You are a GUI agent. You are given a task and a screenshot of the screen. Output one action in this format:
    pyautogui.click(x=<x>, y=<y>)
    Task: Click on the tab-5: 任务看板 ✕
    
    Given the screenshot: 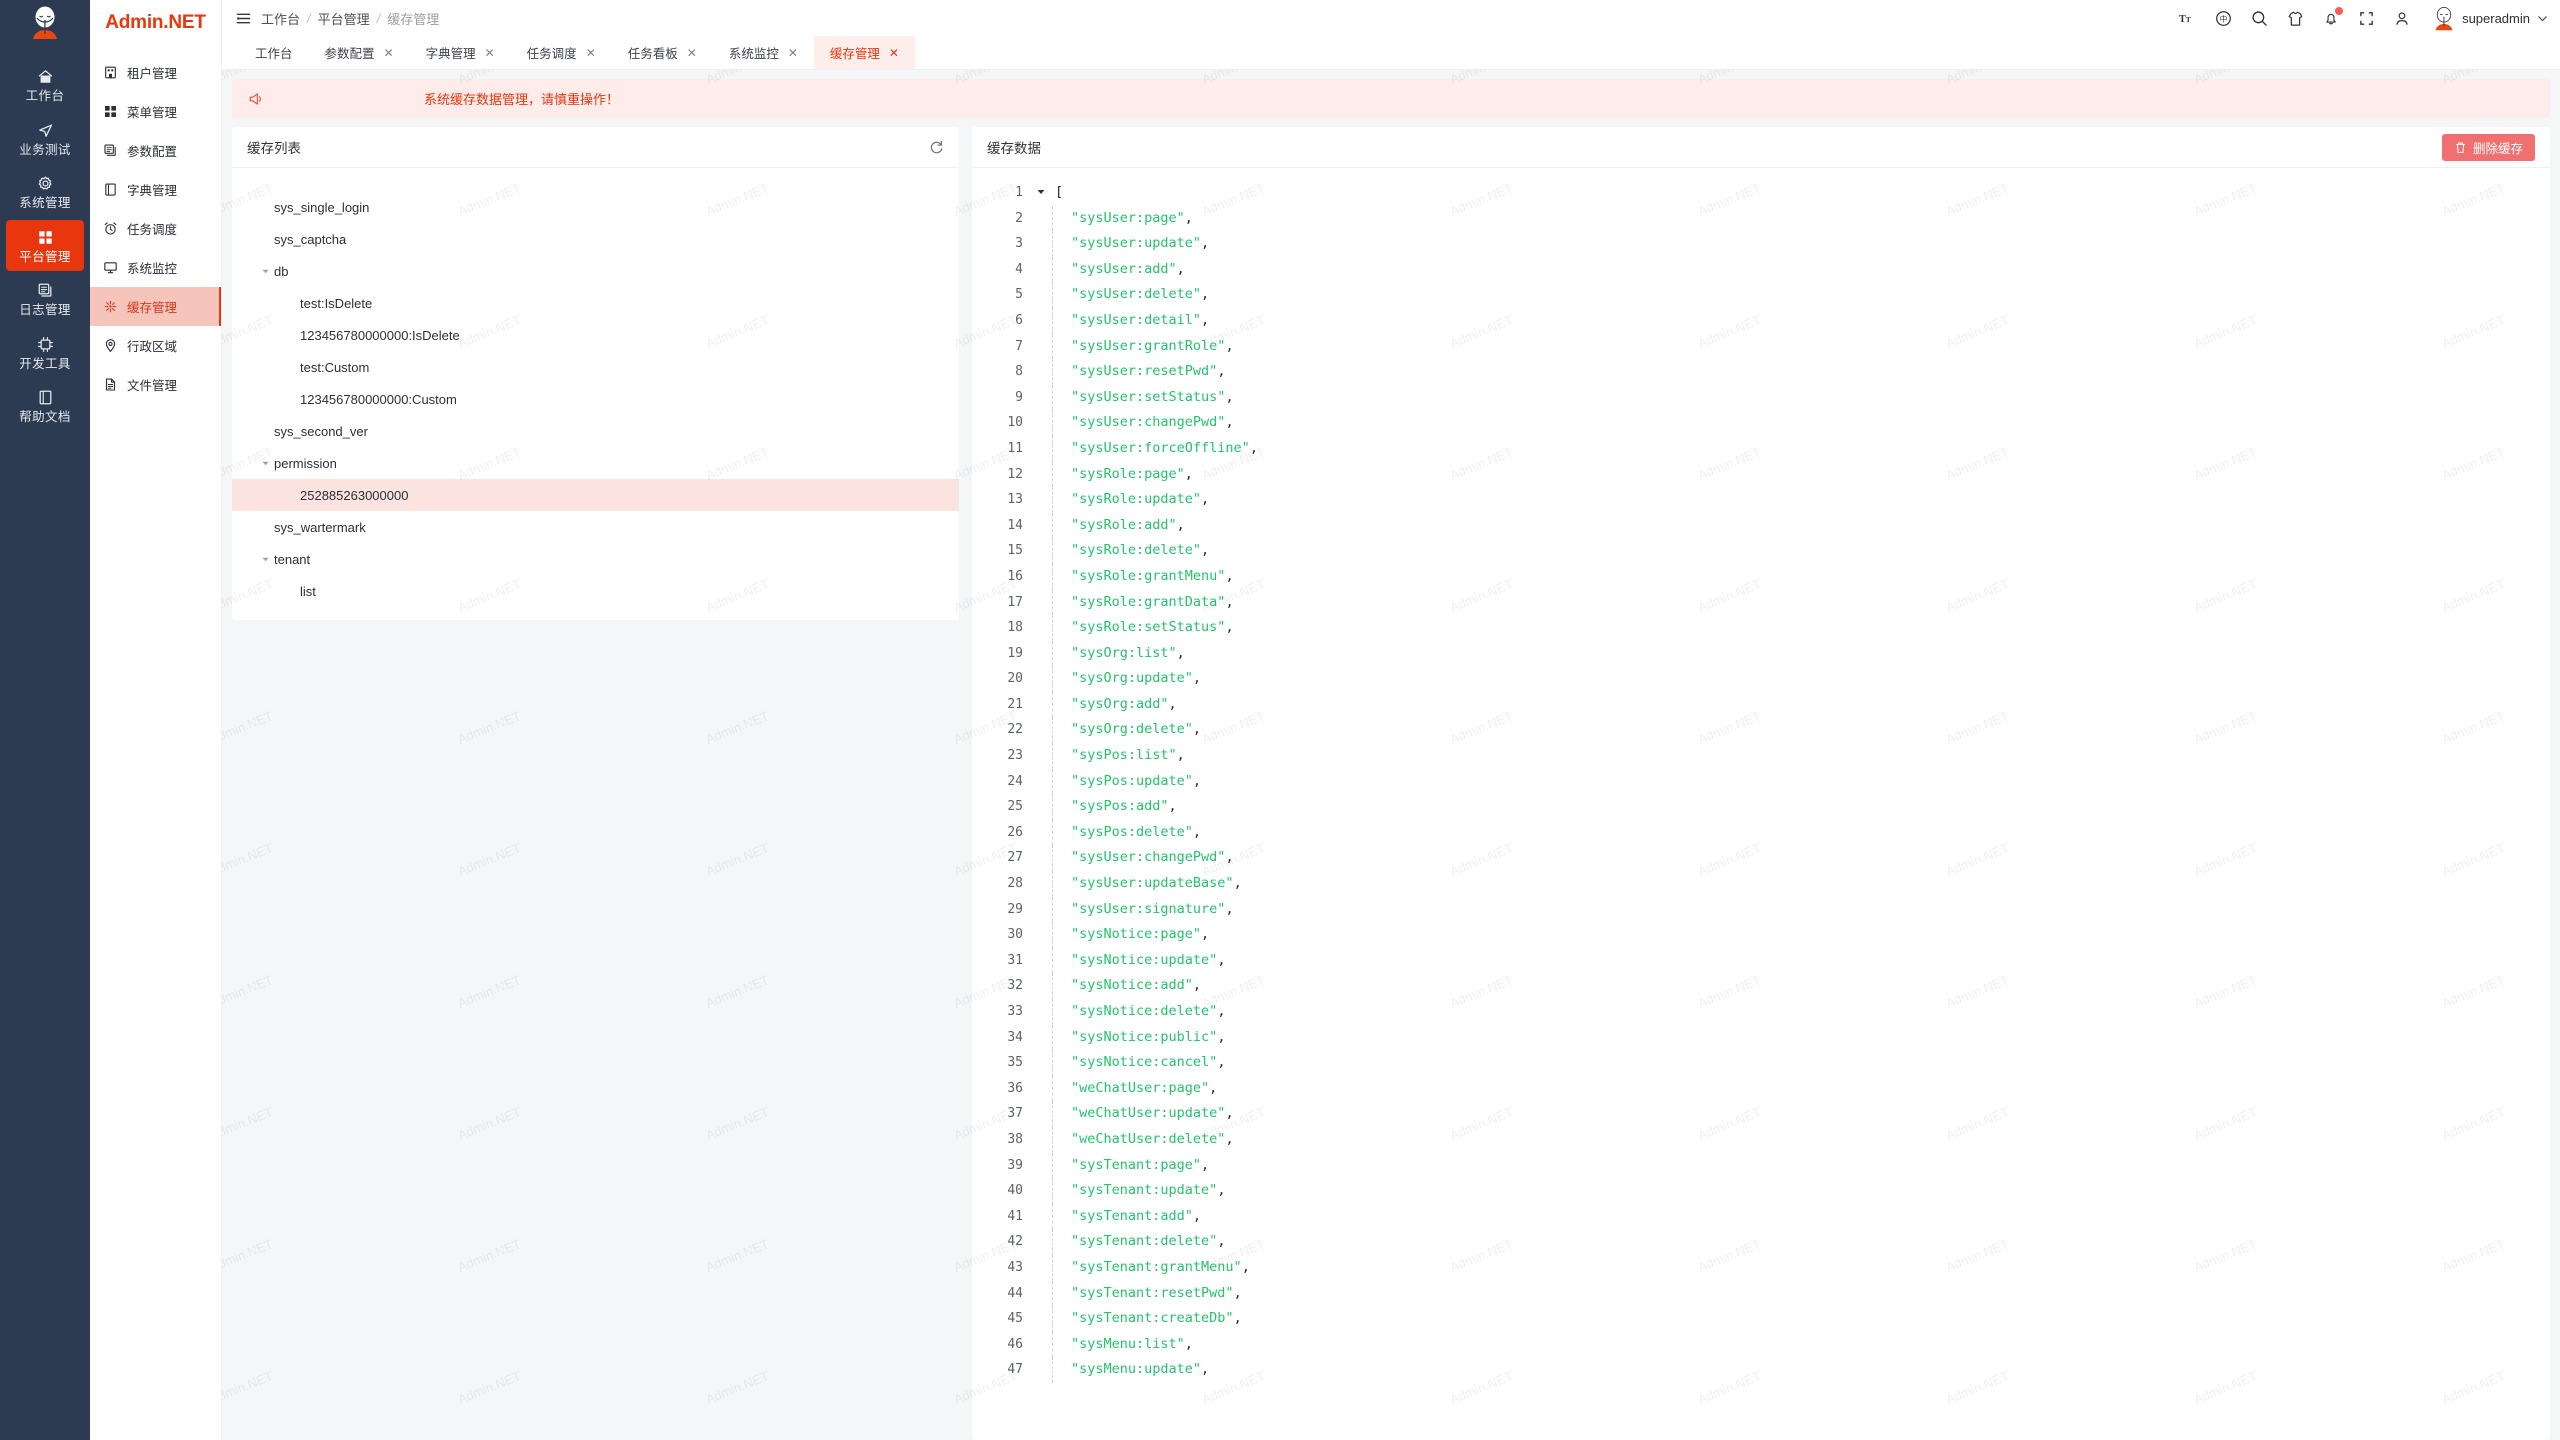 What is the action you would take?
    pyautogui.click(x=662, y=52)
    